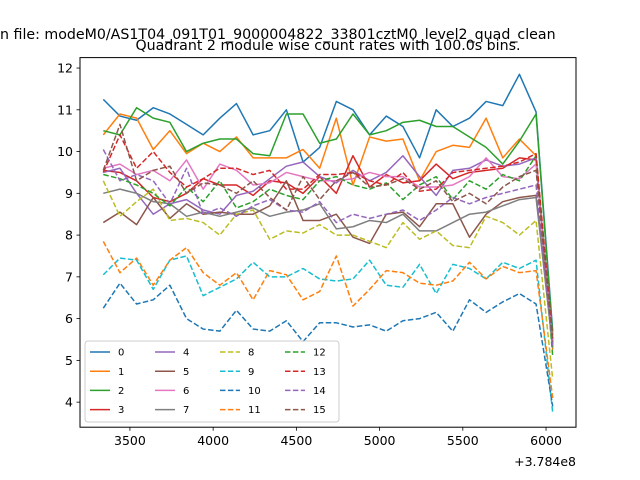 The image size is (640, 480). I want to click on y-tick-label: 5, so click(69, 360).